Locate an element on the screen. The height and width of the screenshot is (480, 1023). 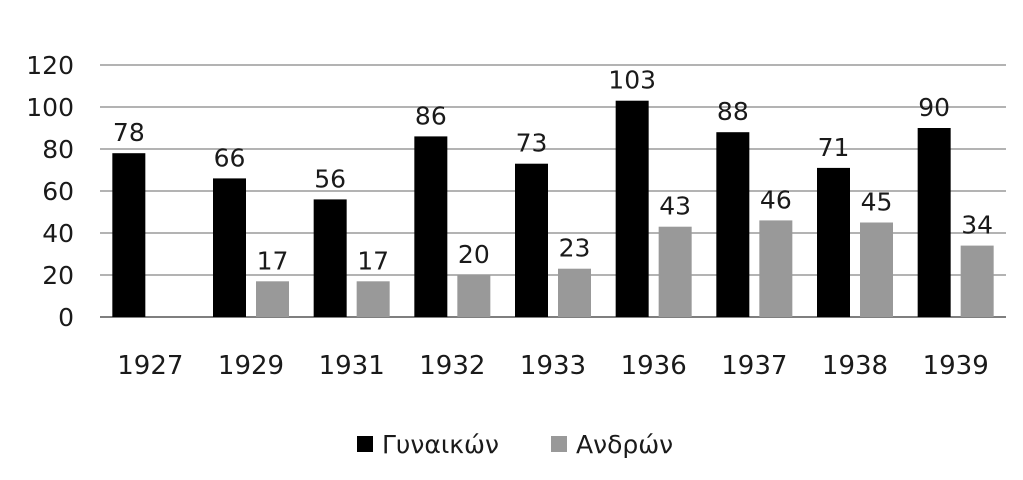
data-label: 56 is located at coordinates (330, 178).